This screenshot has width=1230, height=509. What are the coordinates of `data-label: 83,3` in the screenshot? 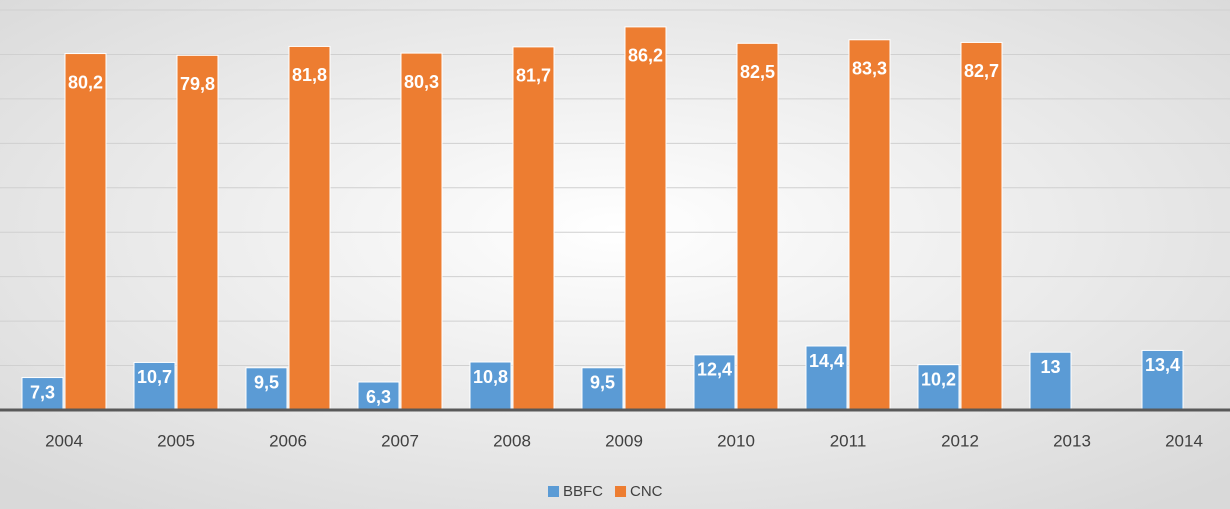 It's located at (869, 69).